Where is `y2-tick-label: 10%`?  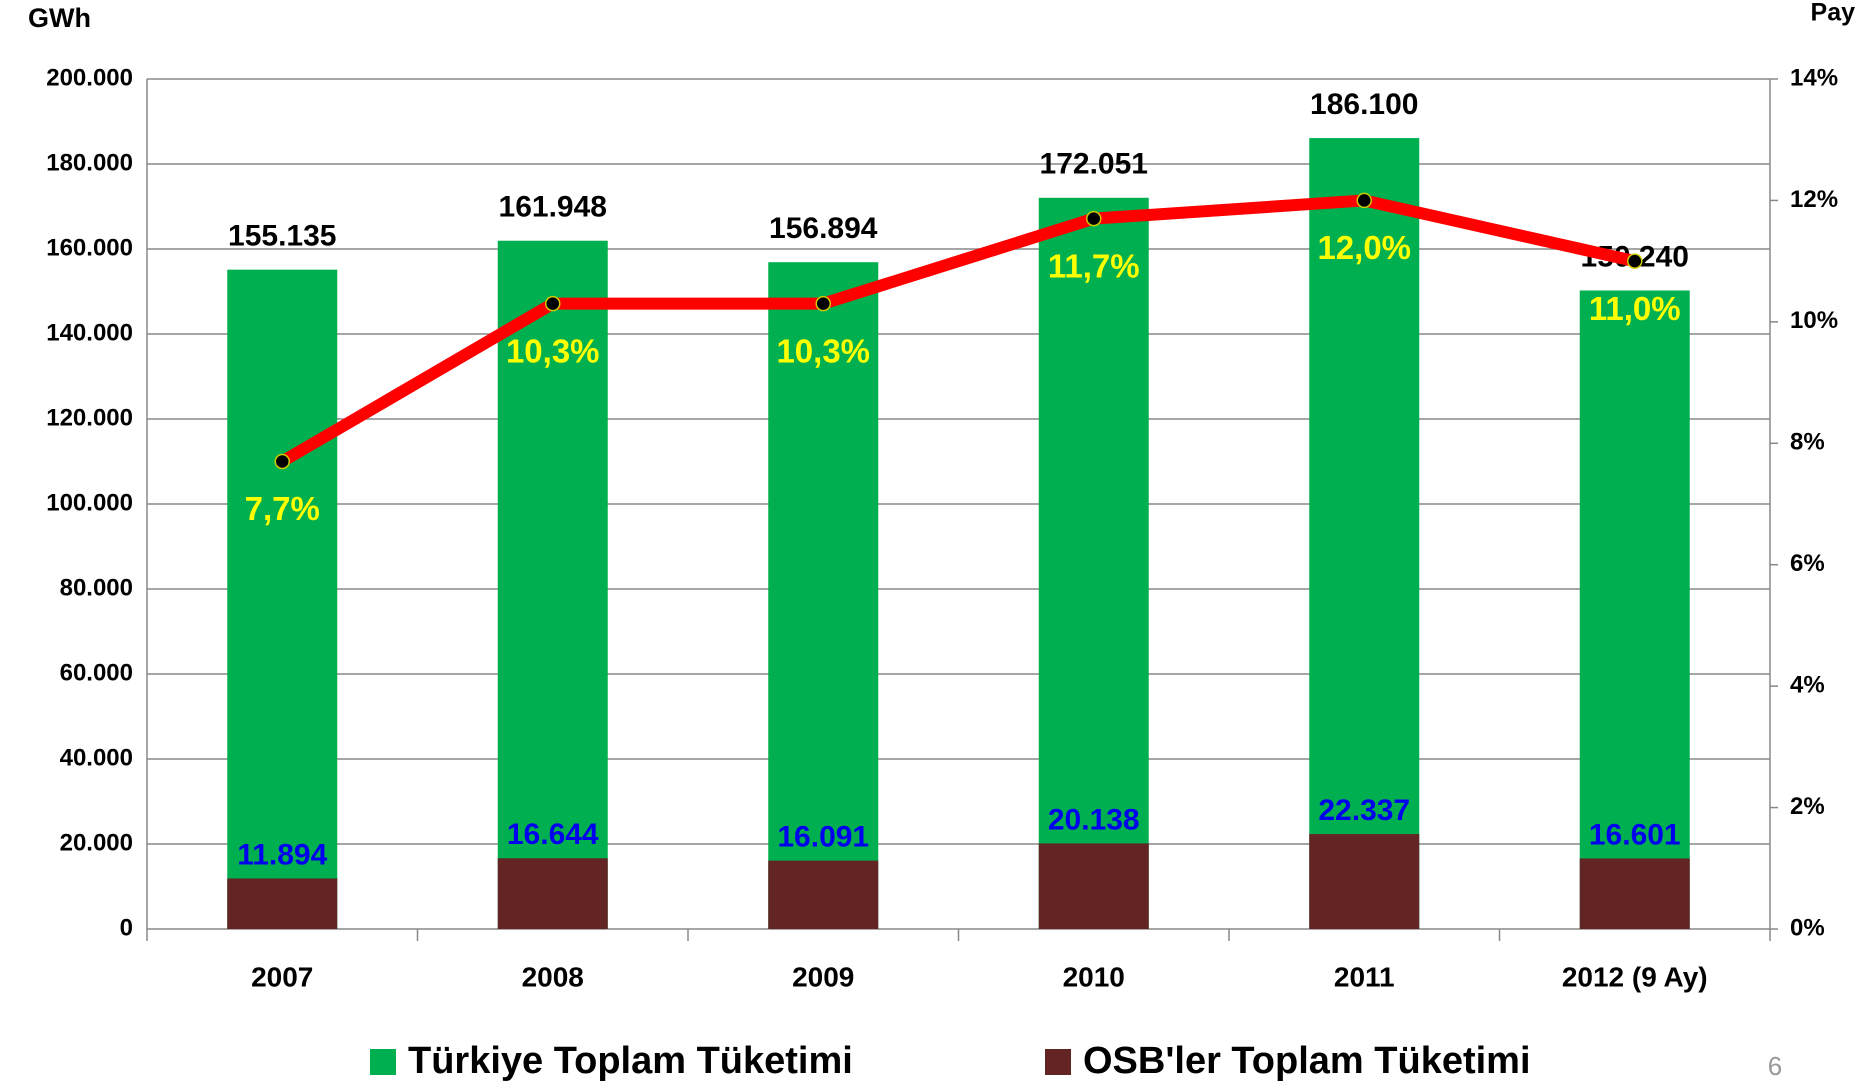
y2-tick-label: 10% is located at coordinates (1814, 320).